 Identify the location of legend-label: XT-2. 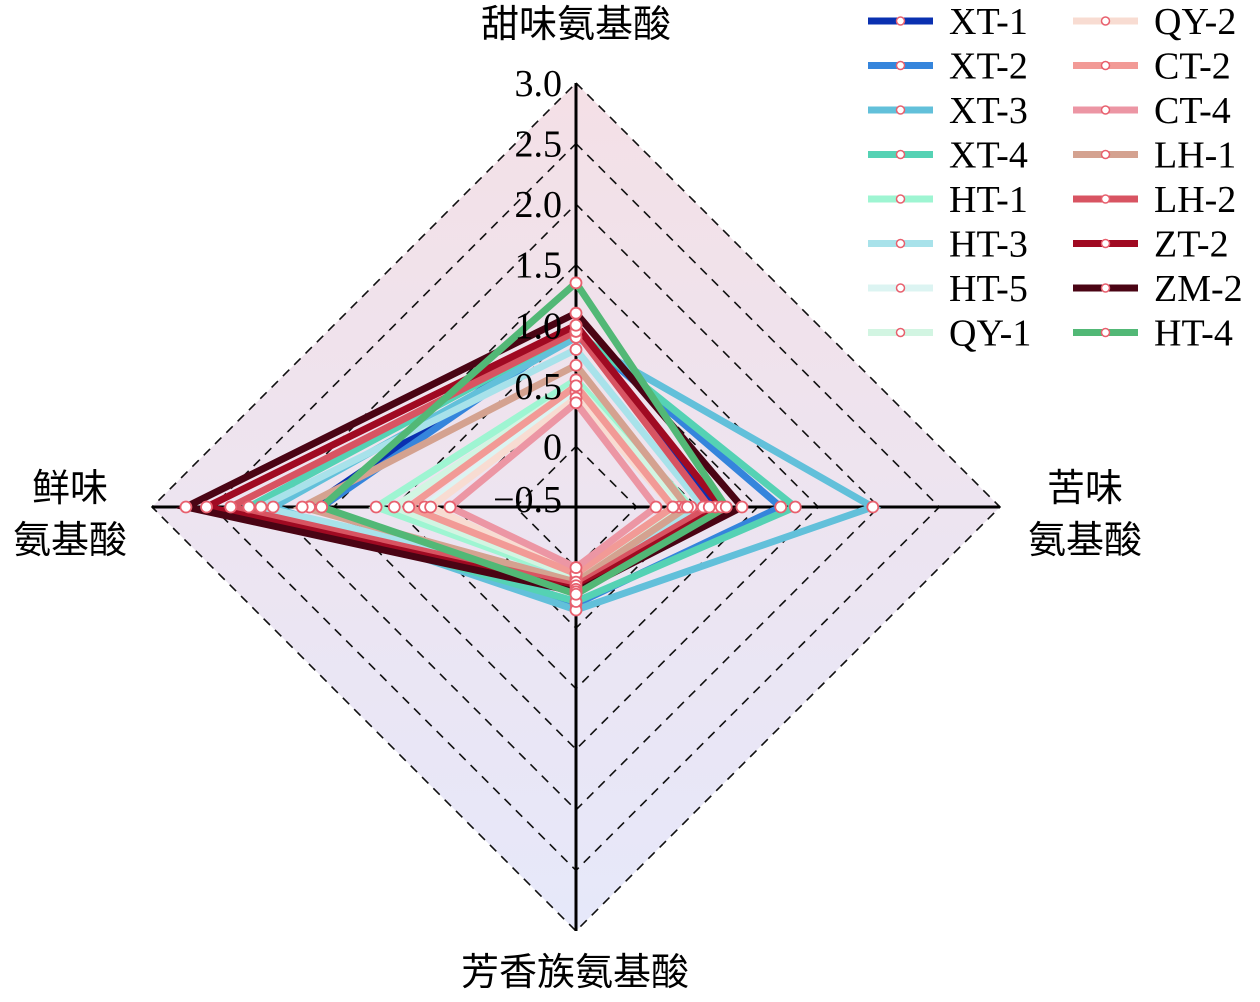
(988, 67).